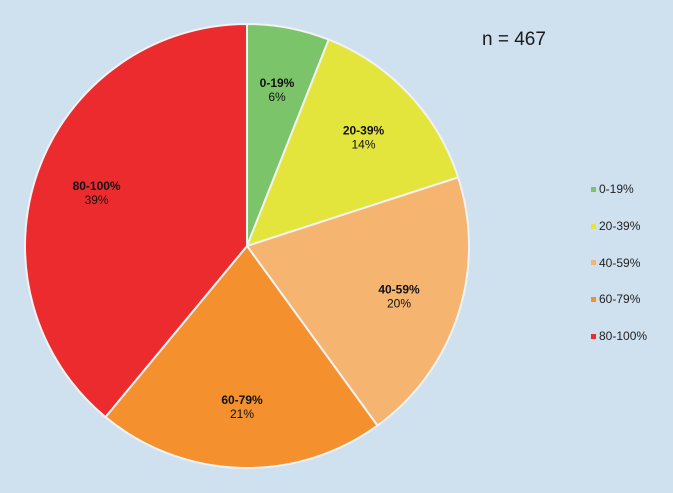 This screenshot has height=493, width=673. I want to click on legend-label-1: 20-39%, so click(620, 226).